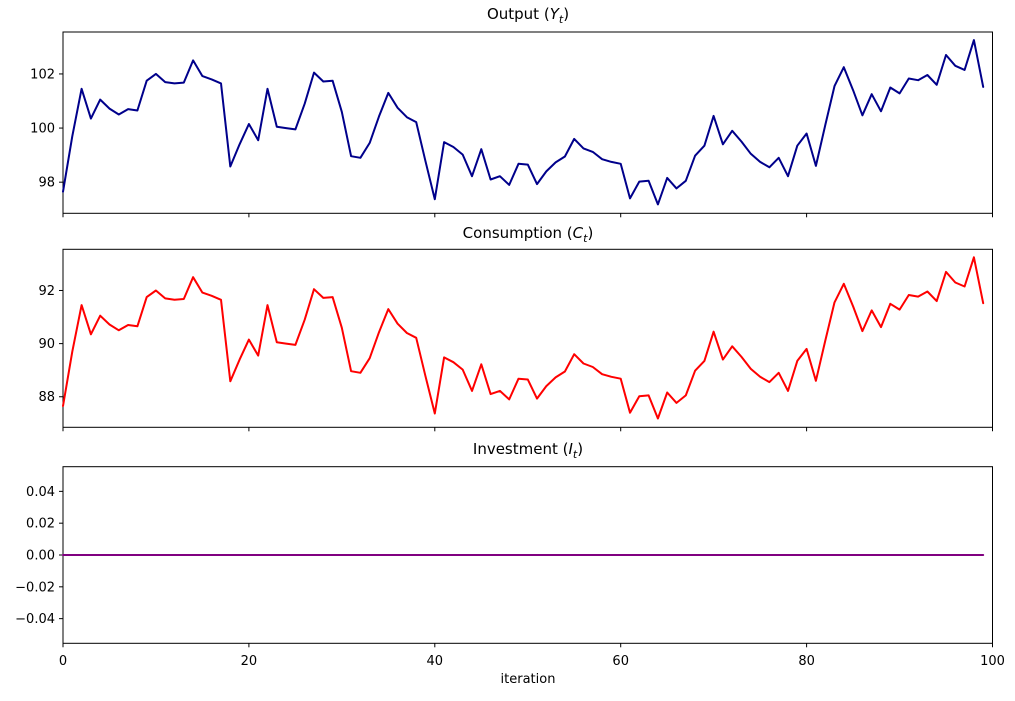  What do you see at coordinates (620, 661) in the screenshot?
I see `x-tick-label: 60` at bounding box center [620, 661].